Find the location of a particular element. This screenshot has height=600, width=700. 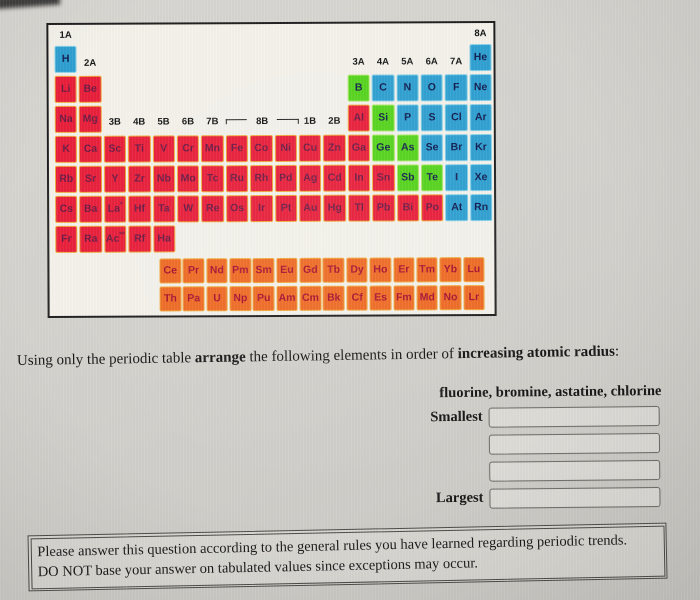

element-cell-cm: Cm is located at coordinates (310, 298).